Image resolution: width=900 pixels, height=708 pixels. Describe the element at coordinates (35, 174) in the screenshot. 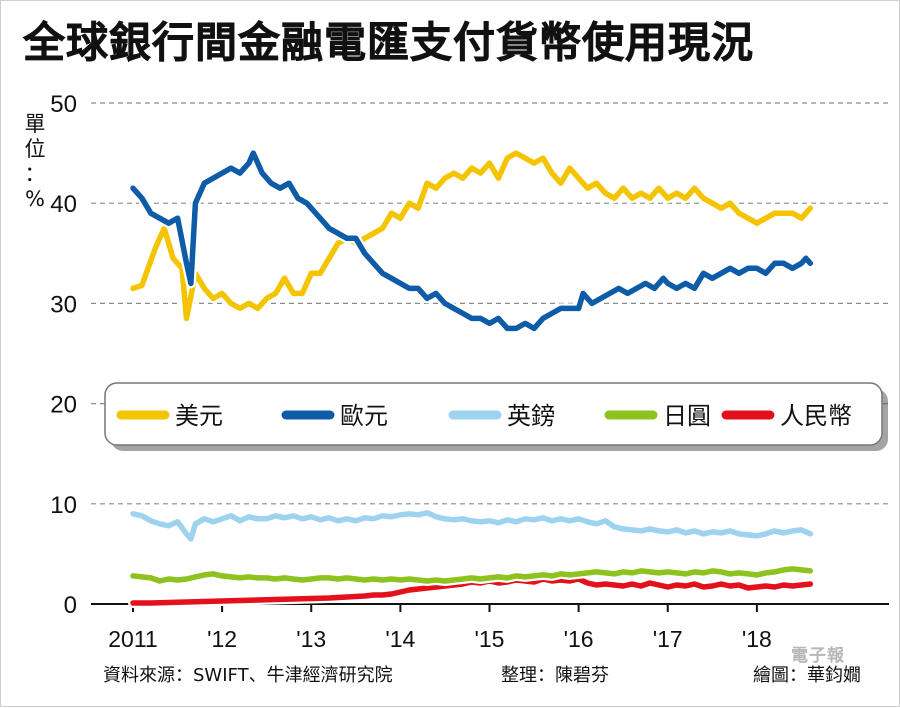

I see `y-axis-unit-char: ：` at that location.